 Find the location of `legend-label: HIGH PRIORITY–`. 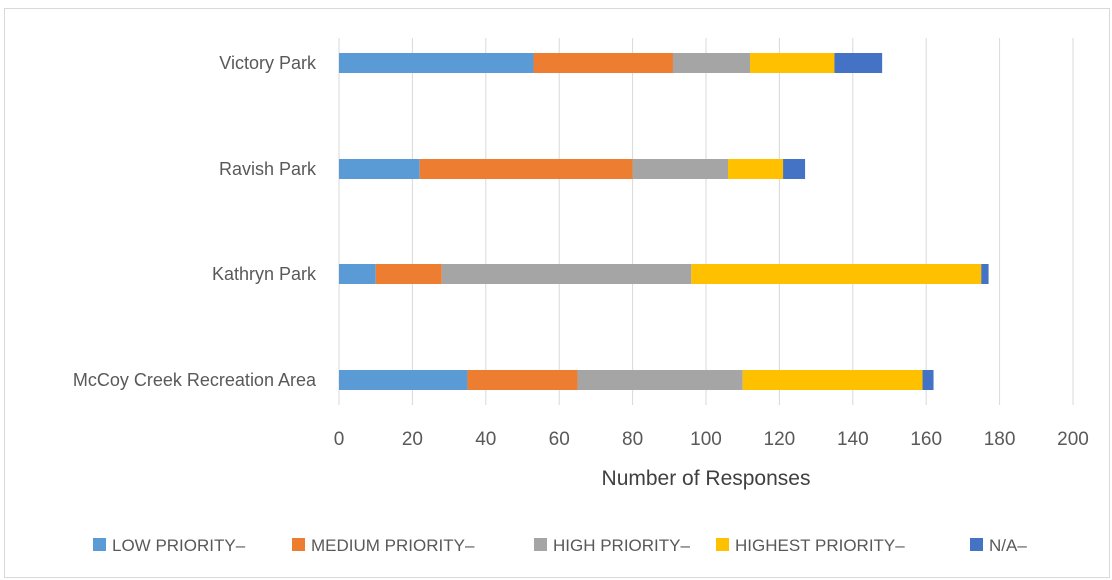

legend-label: HIGH PRIORITY– is located at coordinates (622, 545).